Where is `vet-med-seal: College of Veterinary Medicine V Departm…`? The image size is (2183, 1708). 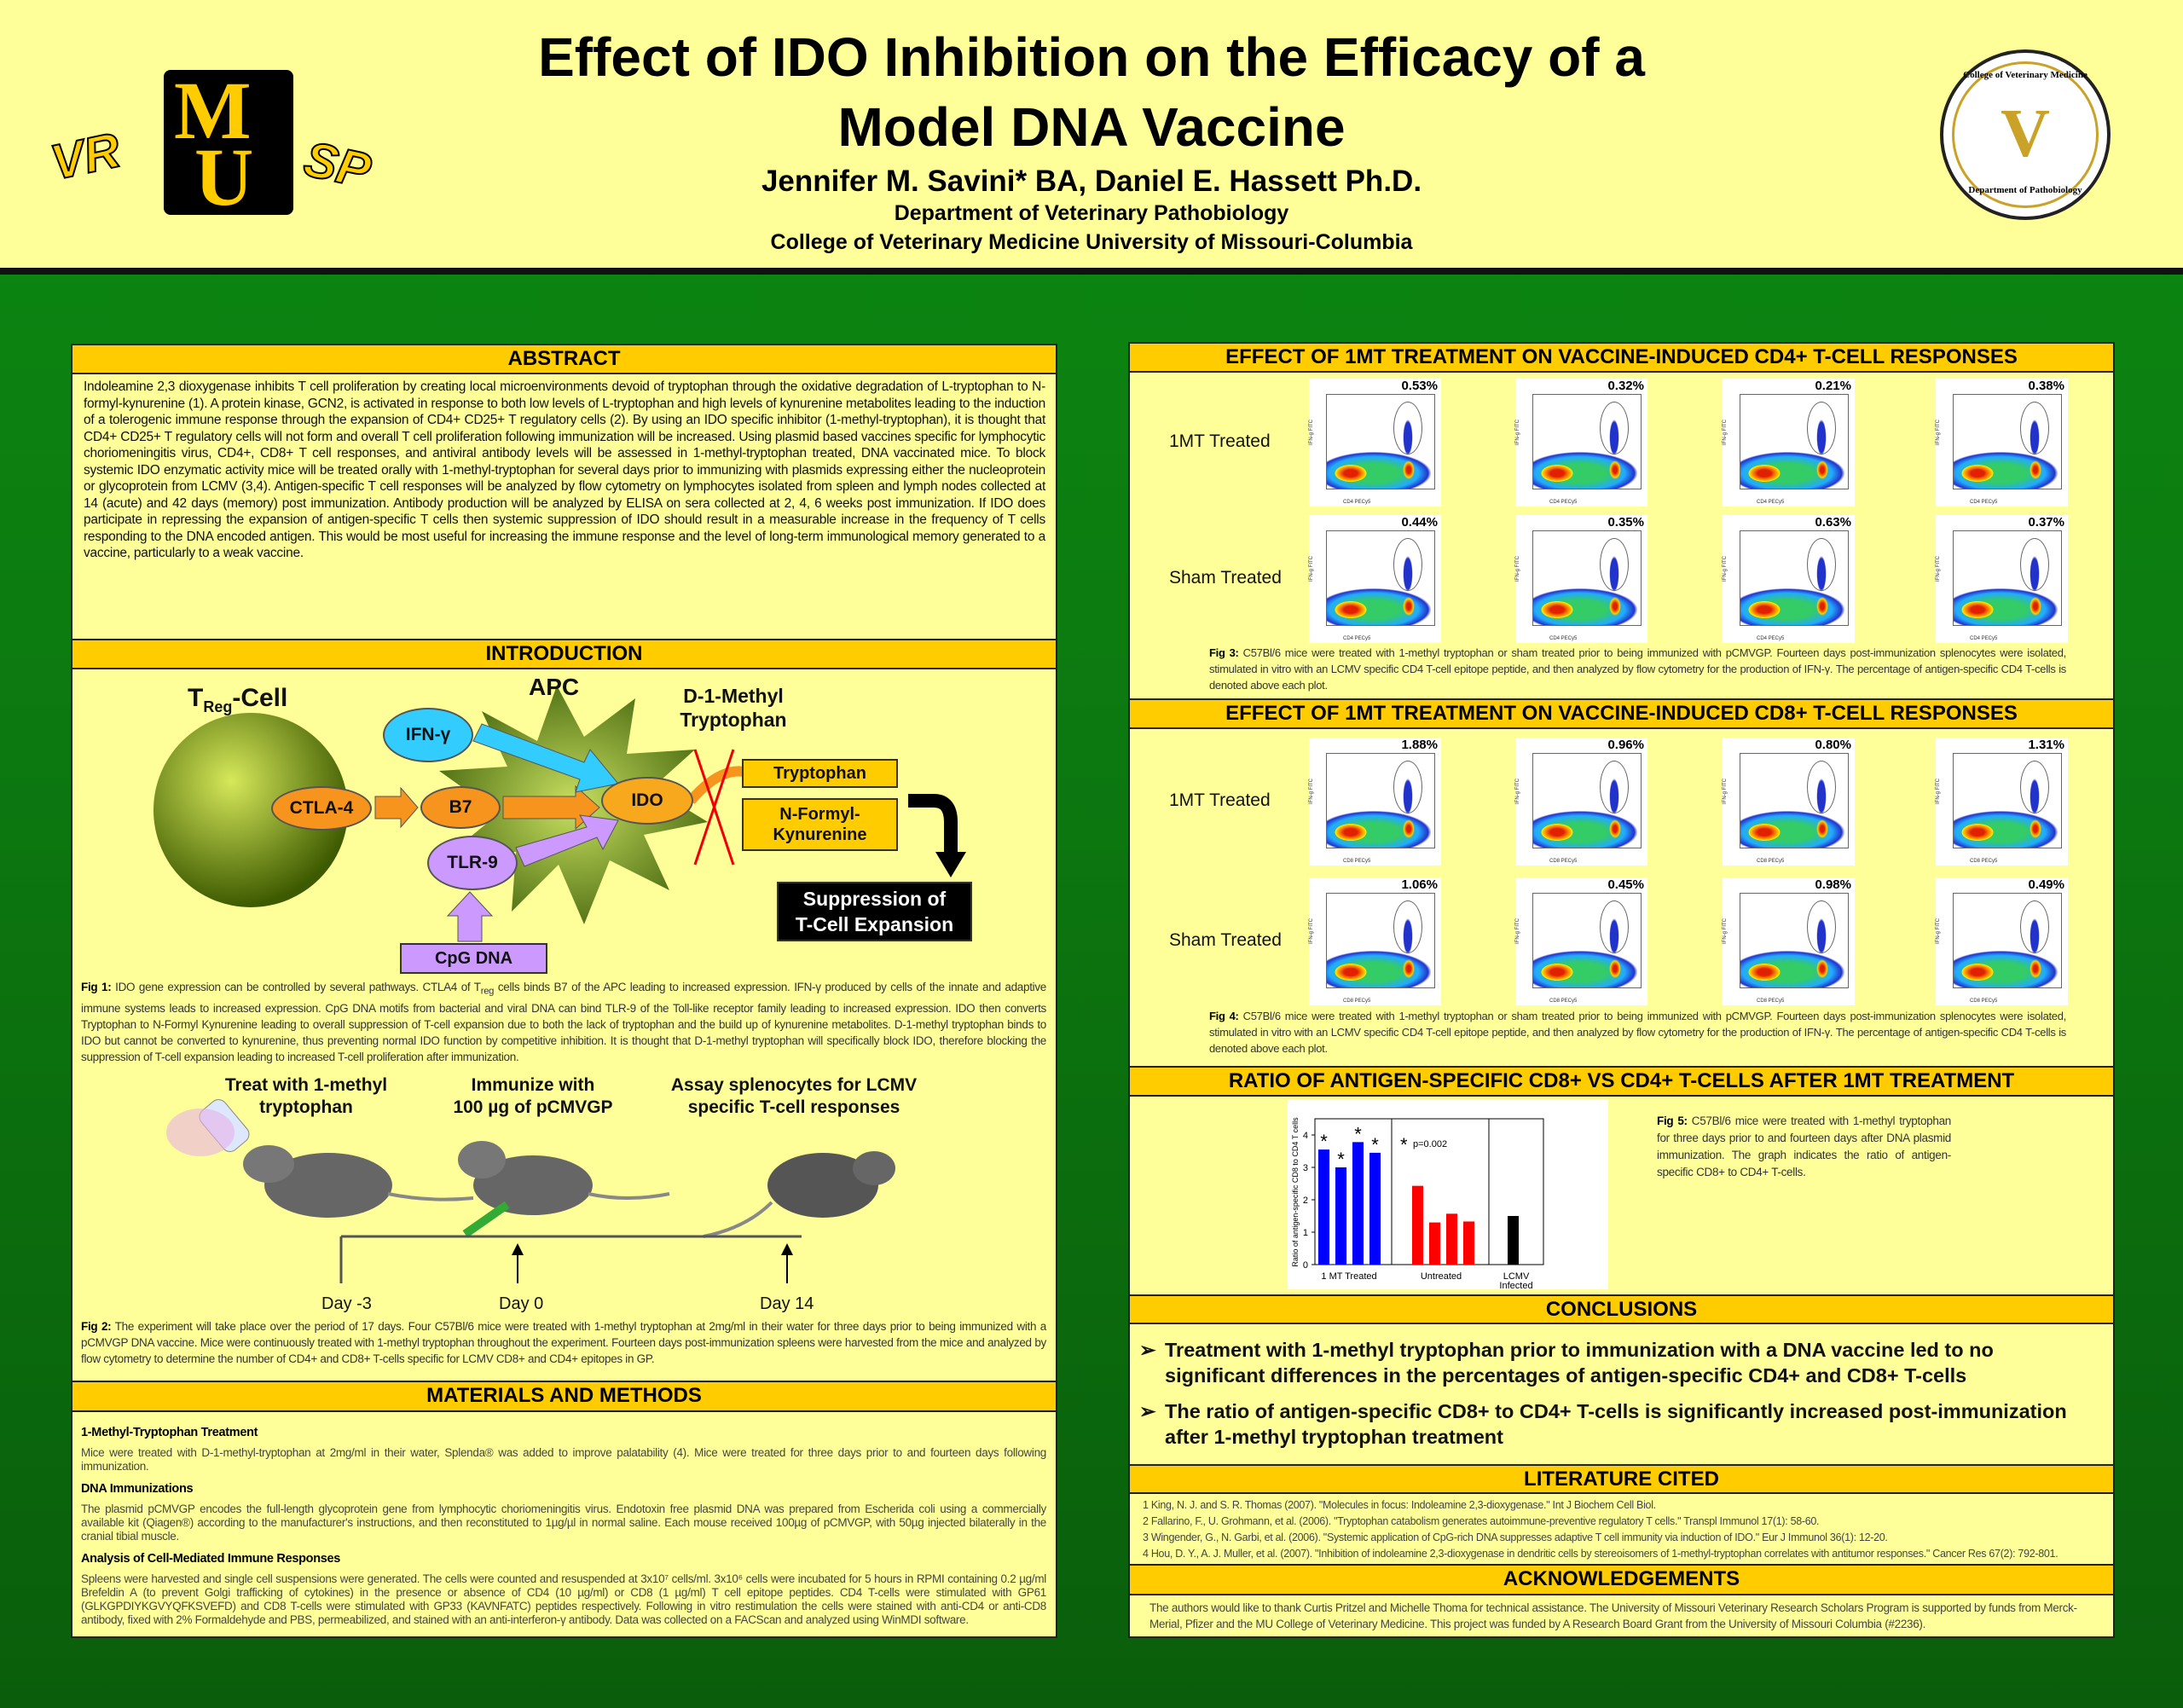 vet-med-seal: College of Veterinary Medicine V Departm… is located at coordinates (2025, 134).